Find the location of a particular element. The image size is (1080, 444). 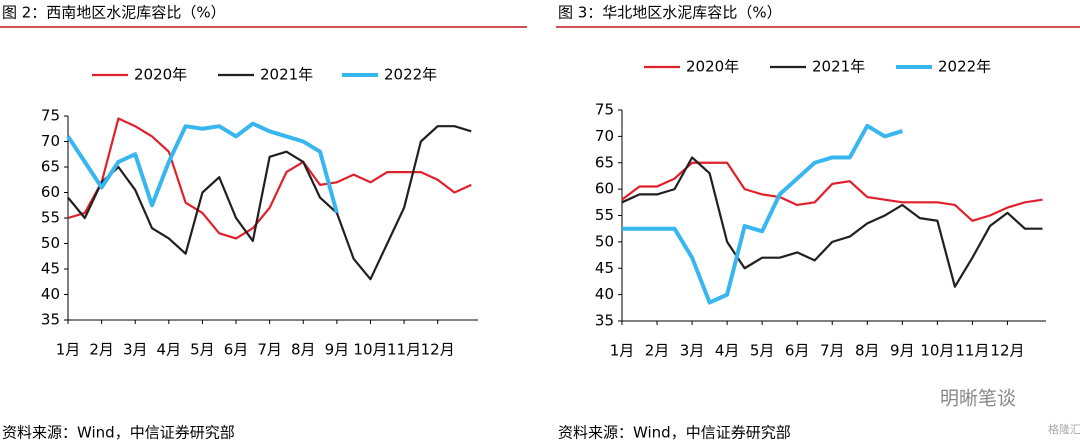

watermark: 明晰笔谈 is located at coordinates (978, 399).